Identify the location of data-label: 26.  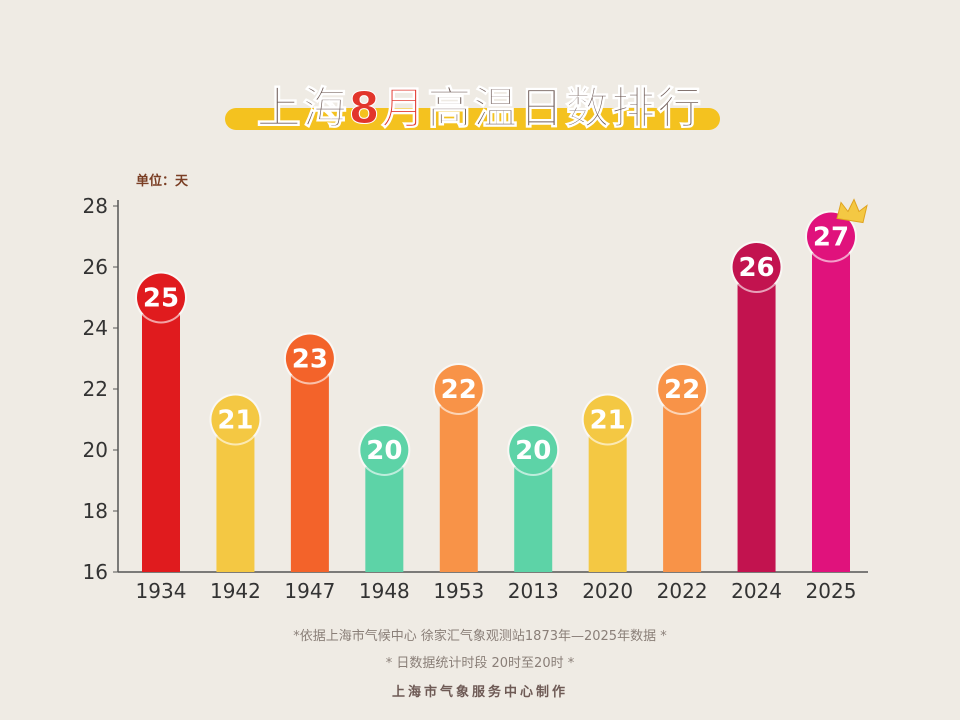
(756, 268).